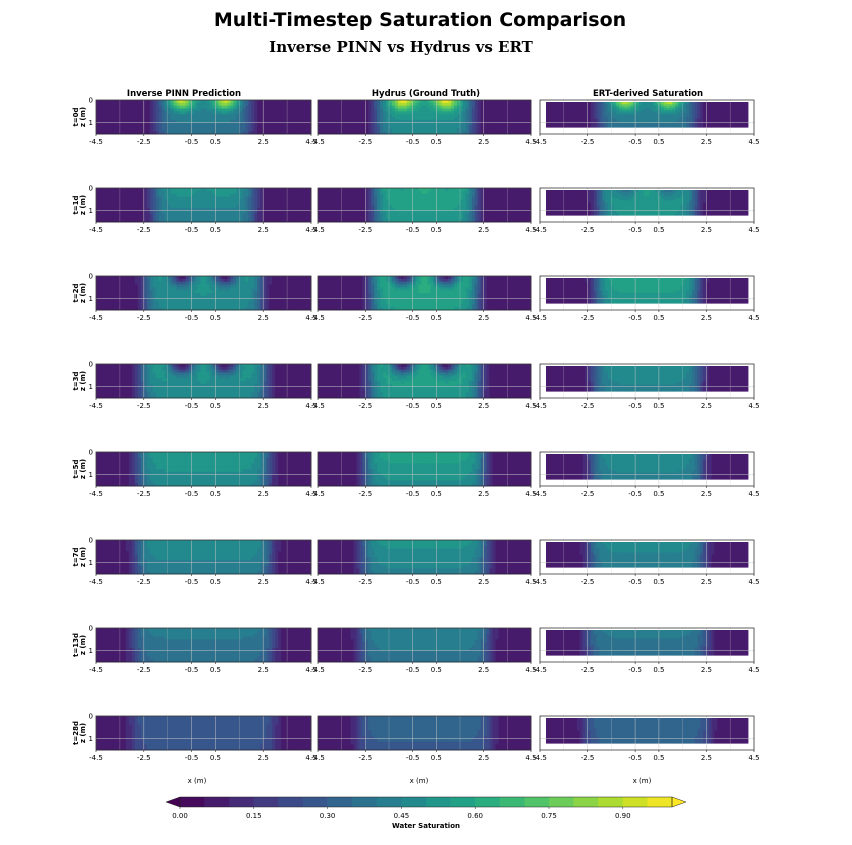 The height and width of the screenshot is (845, 852). I want to click on saturation-field, so click(204, 205).